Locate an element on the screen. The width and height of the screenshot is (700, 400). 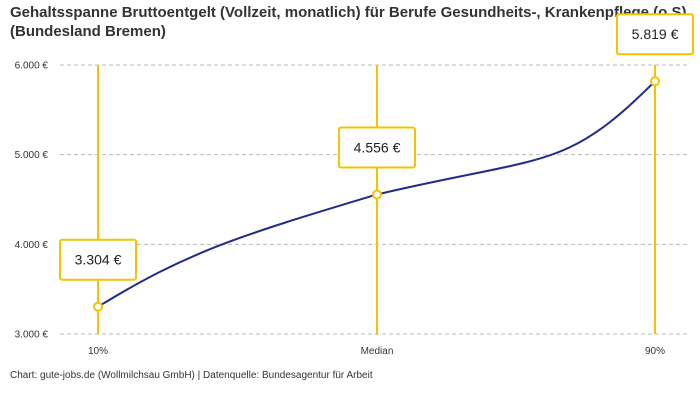
y-tick-label: 5.000 € is located at coordinates (32, 155).